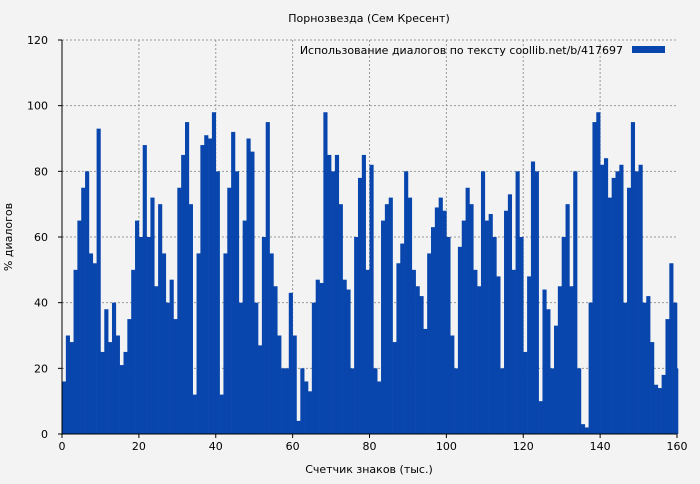  Describe the element at coordinates (370, 446) in the screenshot. I see `x-tick-label: 80` at that location.